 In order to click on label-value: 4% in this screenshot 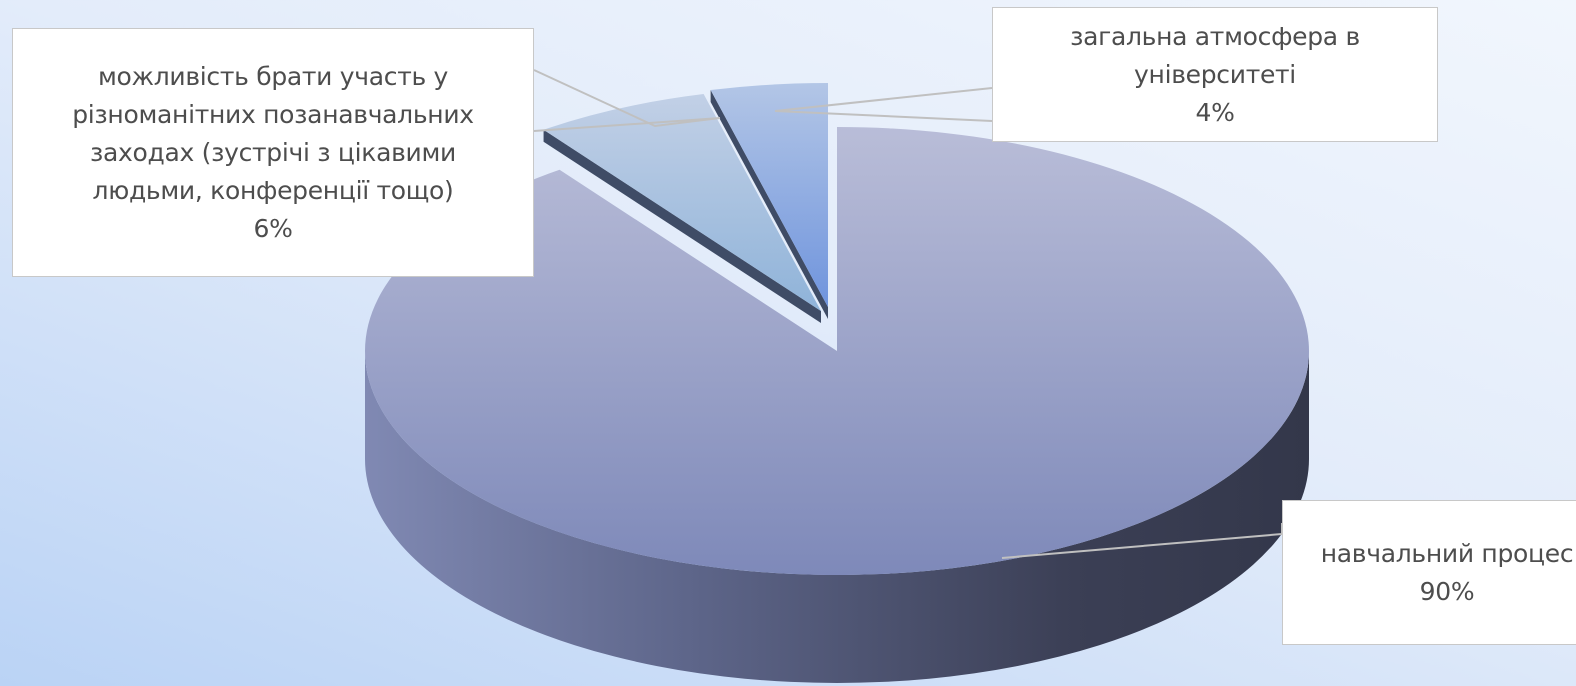, I will do `click(1214, 113)`.